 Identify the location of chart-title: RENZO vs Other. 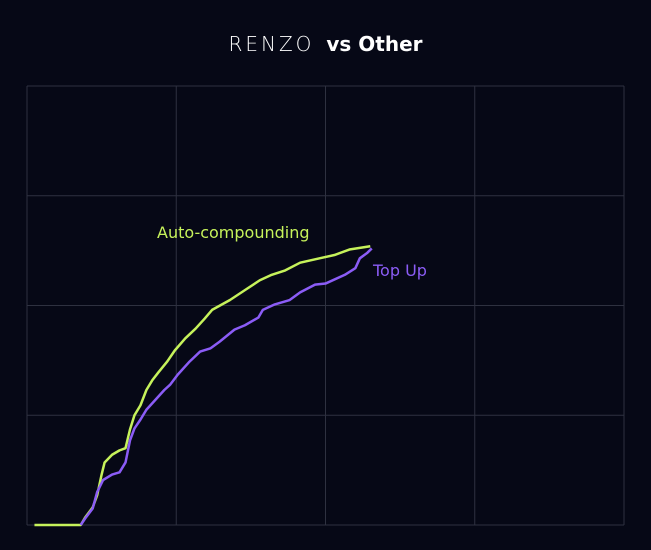
(325, 44).